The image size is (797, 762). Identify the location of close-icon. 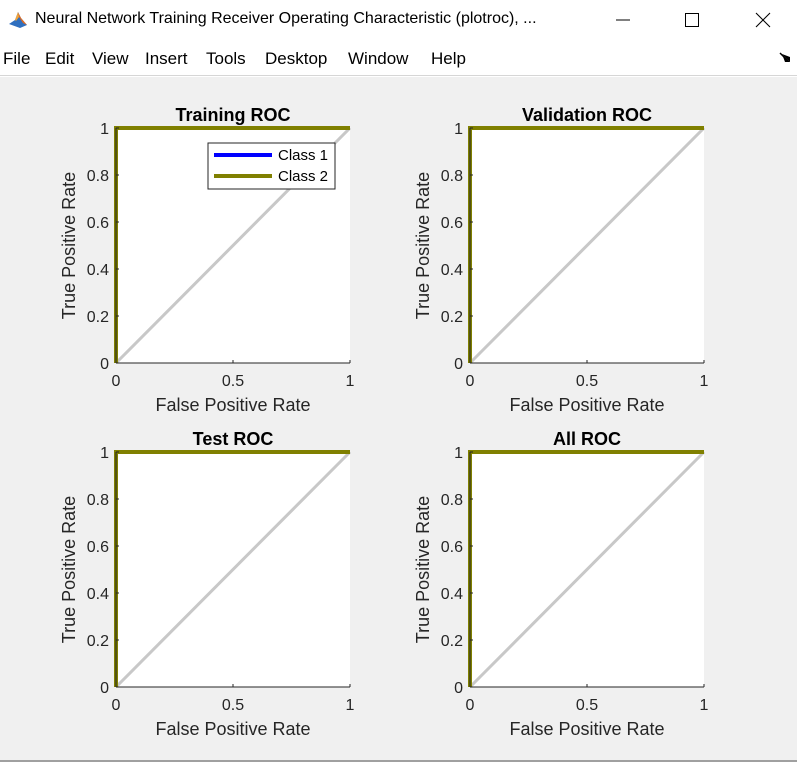
(763, 20).